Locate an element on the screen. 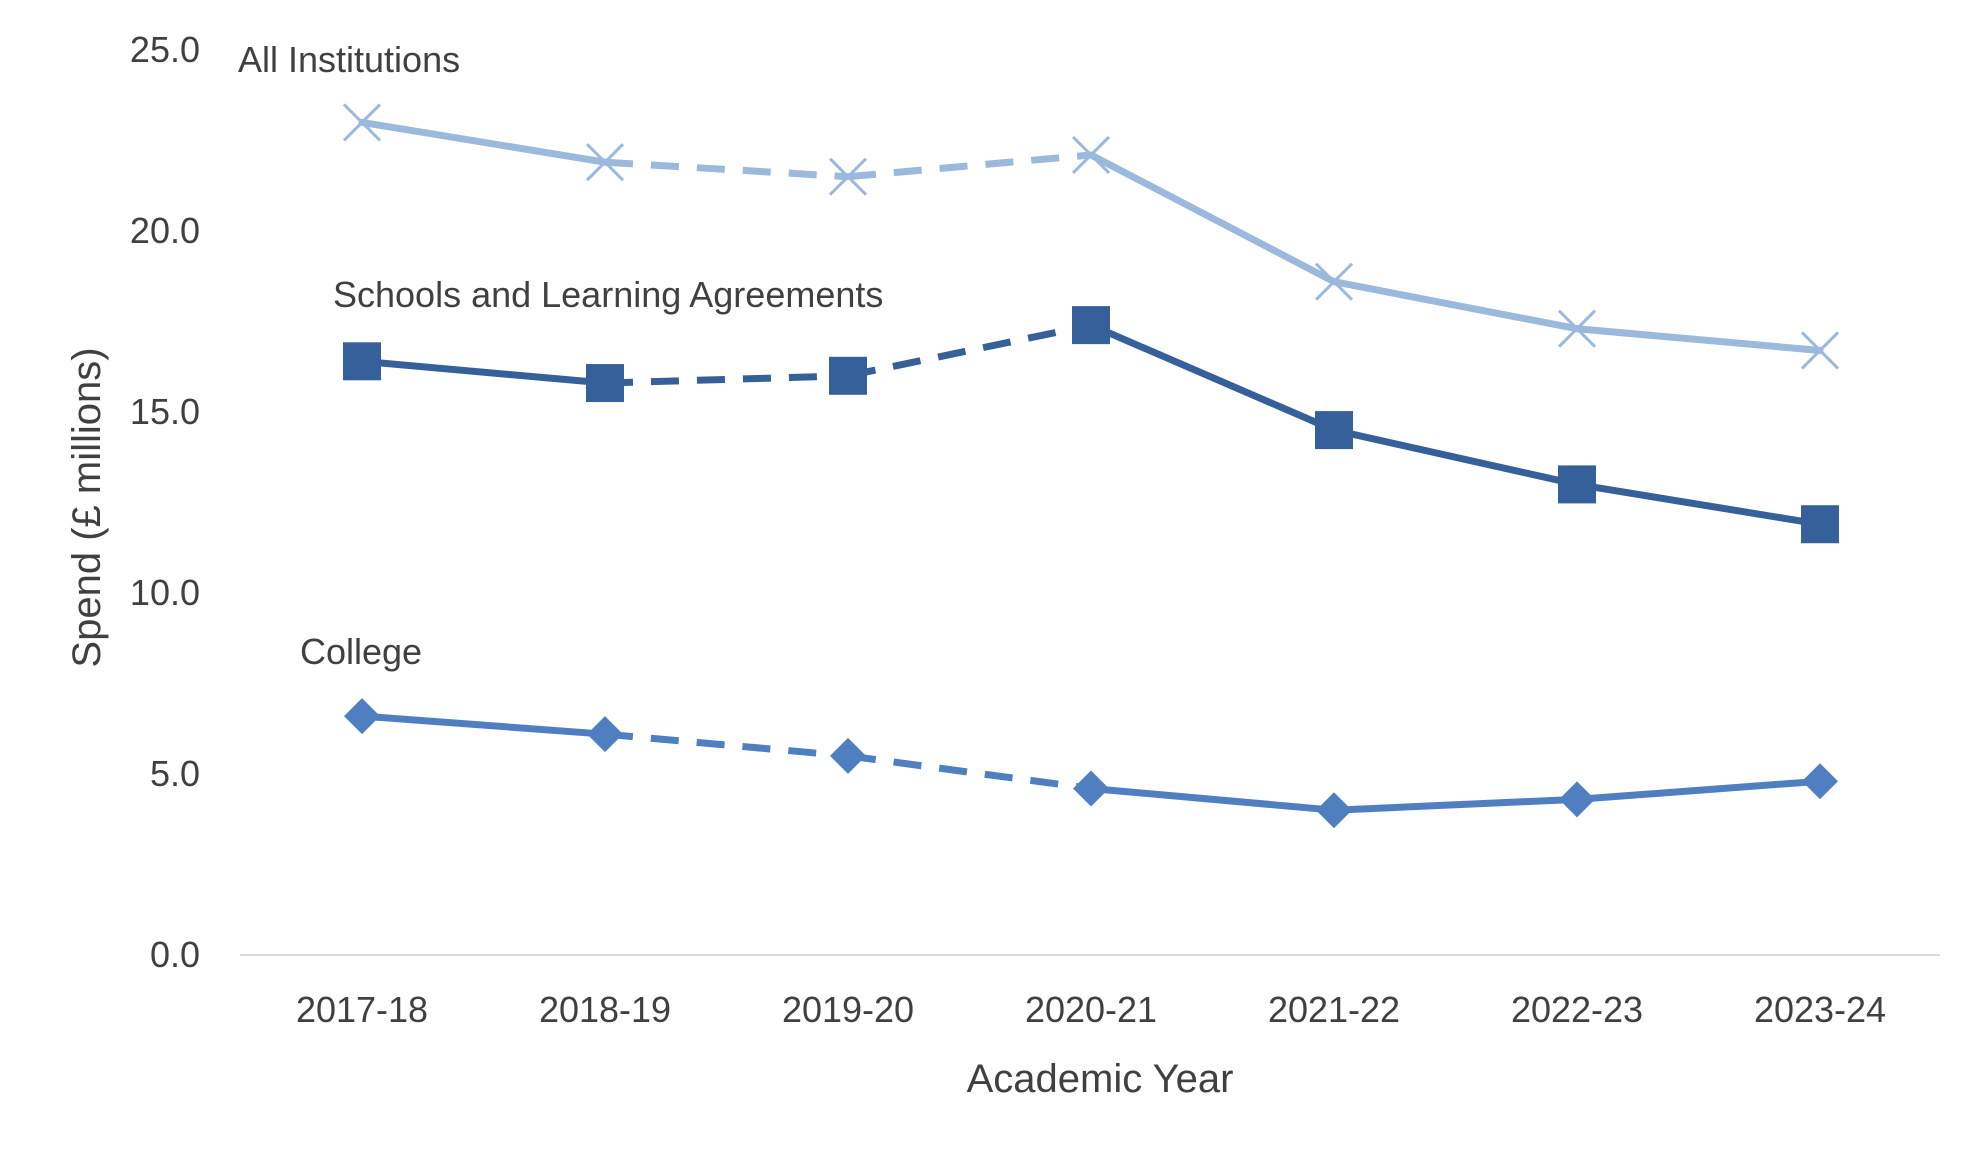 This screenshot has height=1160, width=1980. y-tick-label: 10.0 is located at coordinates (165, 592).